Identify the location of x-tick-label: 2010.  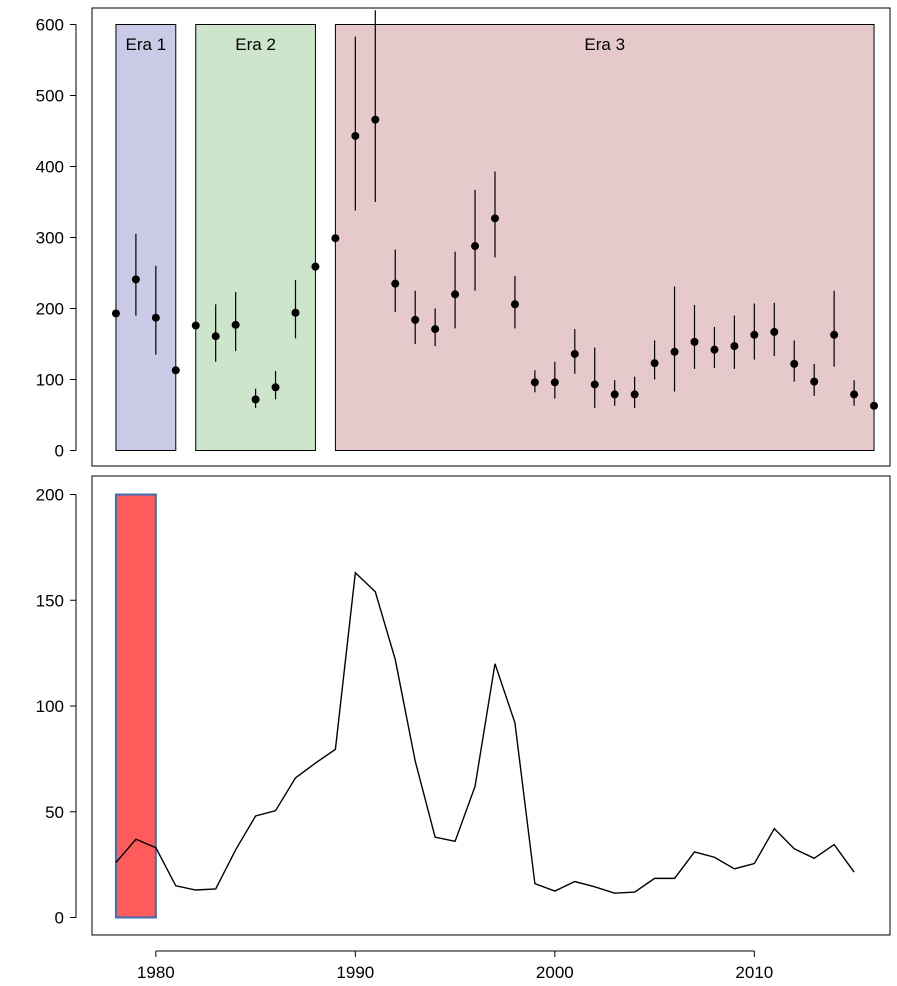
(754, 972).